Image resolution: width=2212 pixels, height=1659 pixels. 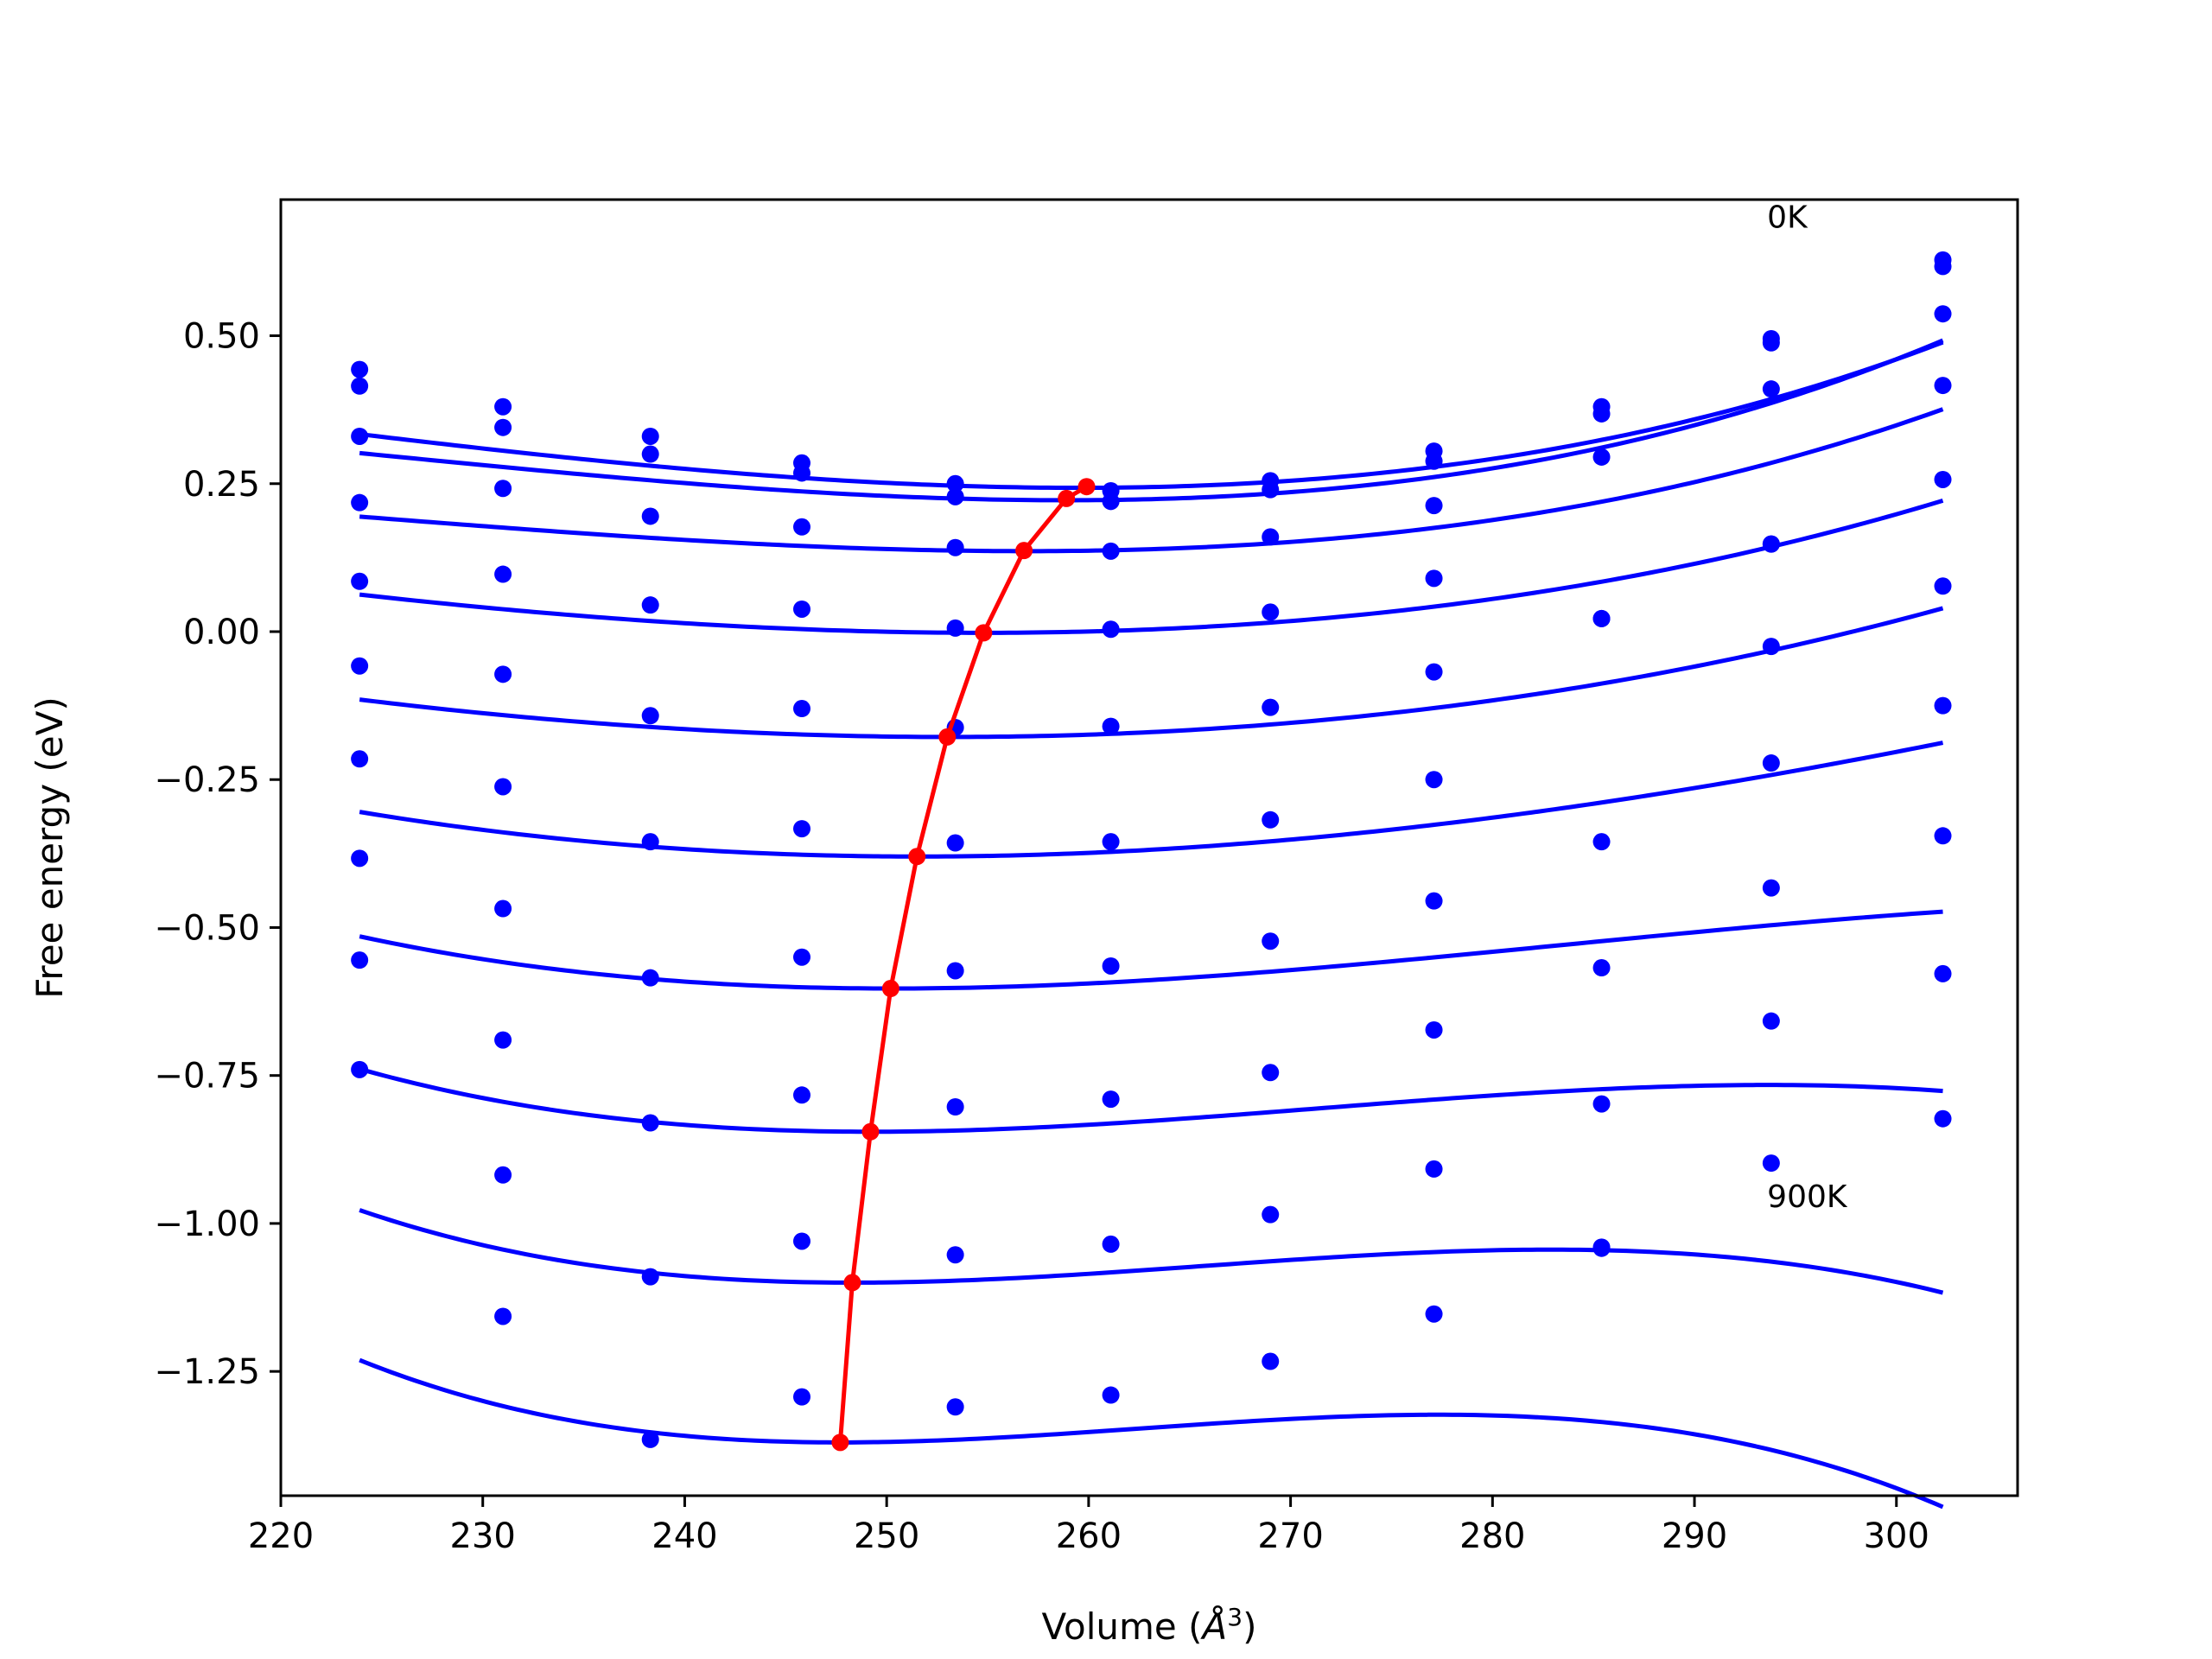 What do you see at coordinates (207, 1076) in the screenshot?
I see `y-tick-label: −0.75` at bounding box center [207, 1076].